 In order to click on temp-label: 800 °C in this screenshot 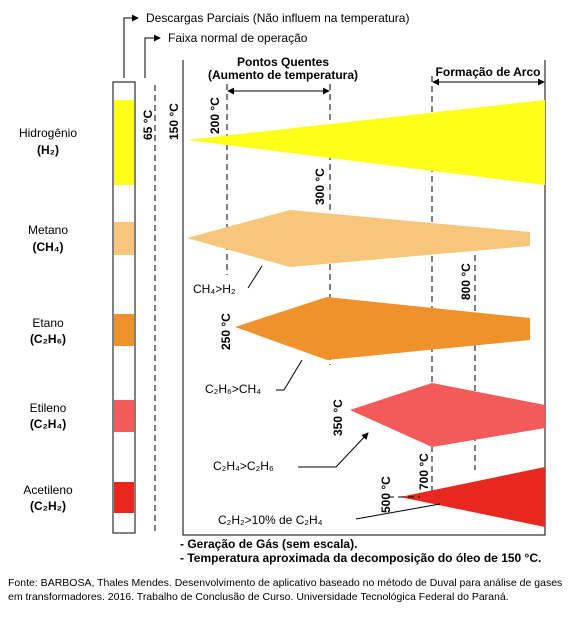, I will do `click(466, 281)`.